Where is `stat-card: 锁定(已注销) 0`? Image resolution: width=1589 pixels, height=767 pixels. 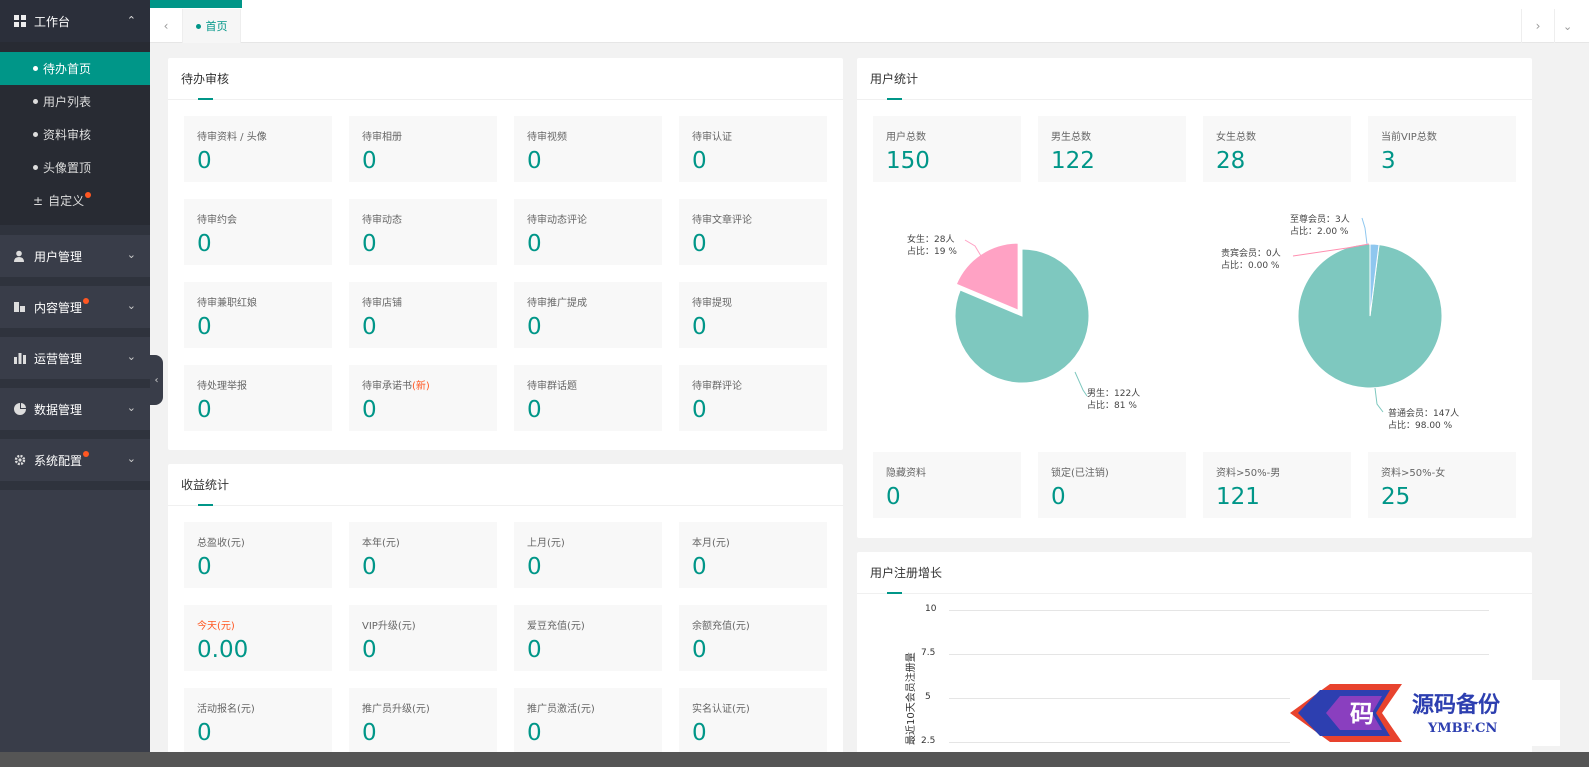
stat-card: 锁定(已注销) 0 is located at coordinates (1112, 485).